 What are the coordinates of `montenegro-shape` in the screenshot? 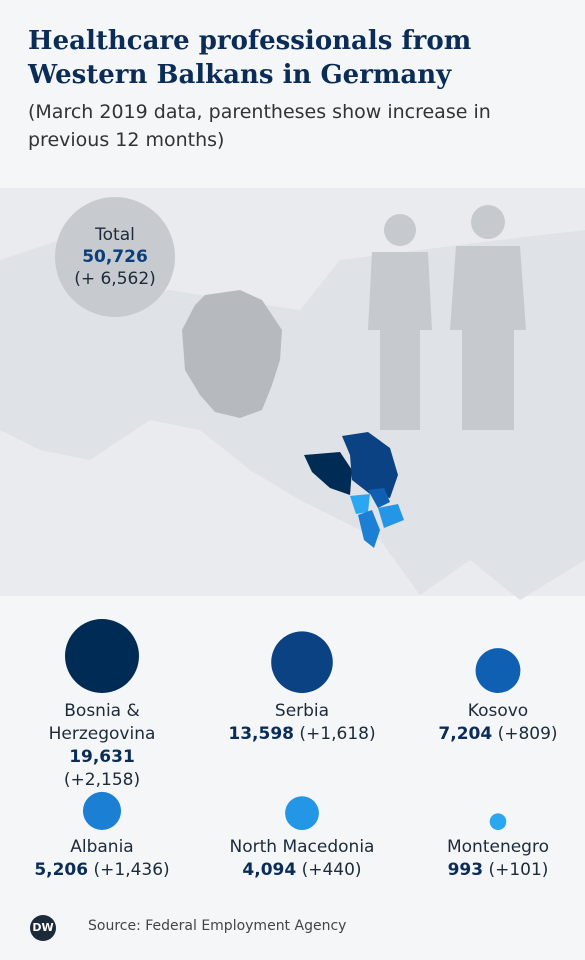 It's located at (360, 504).